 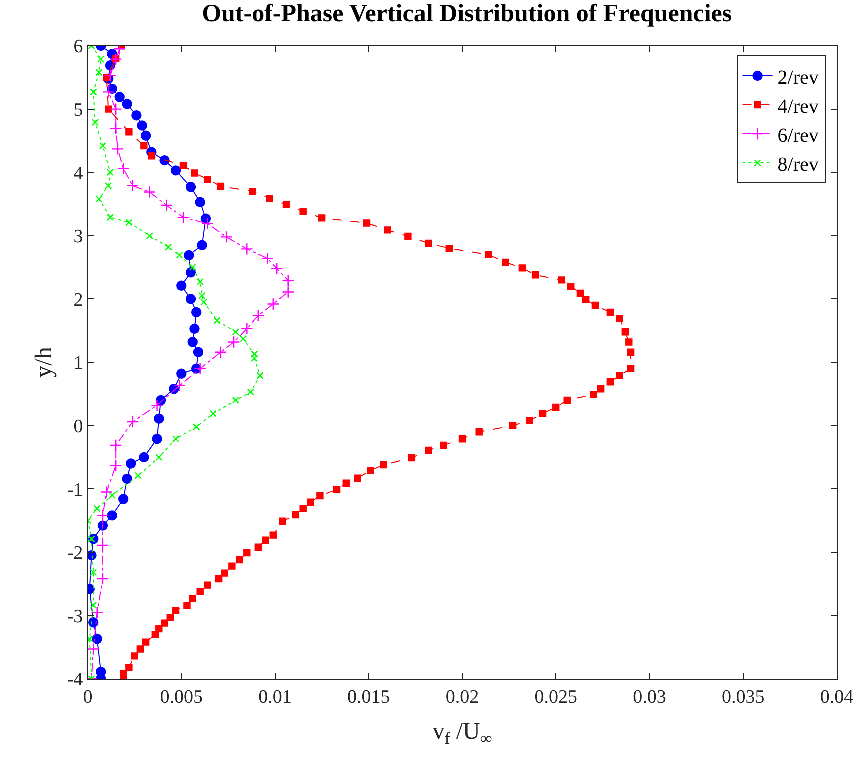 What do you see at coordinates (275, 697) in the screenshot?
I see `x-tick-label: 0.01` at bounding box center [275, 697].